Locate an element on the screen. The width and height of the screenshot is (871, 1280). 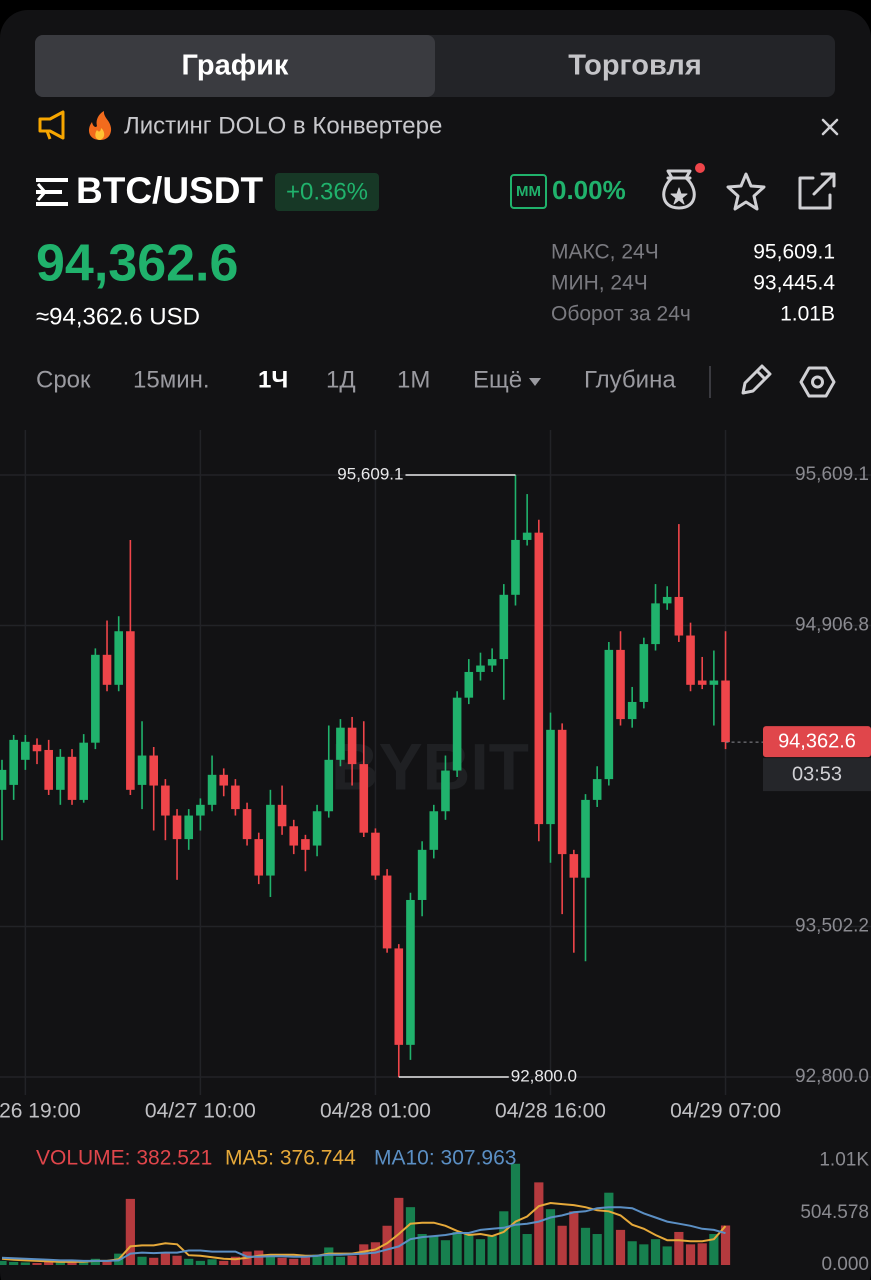
tab: График is located at coordinates (235, 66).